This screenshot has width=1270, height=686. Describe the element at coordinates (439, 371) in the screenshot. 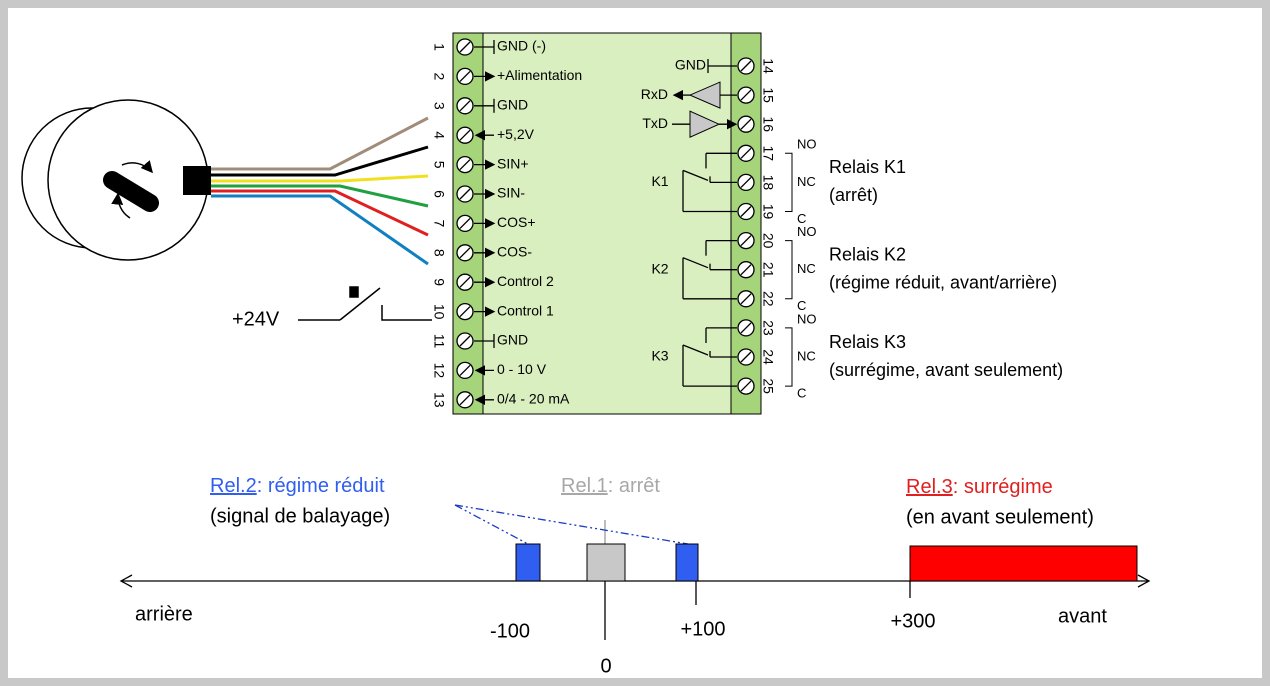

I see `terminal-number: 12` at that location.